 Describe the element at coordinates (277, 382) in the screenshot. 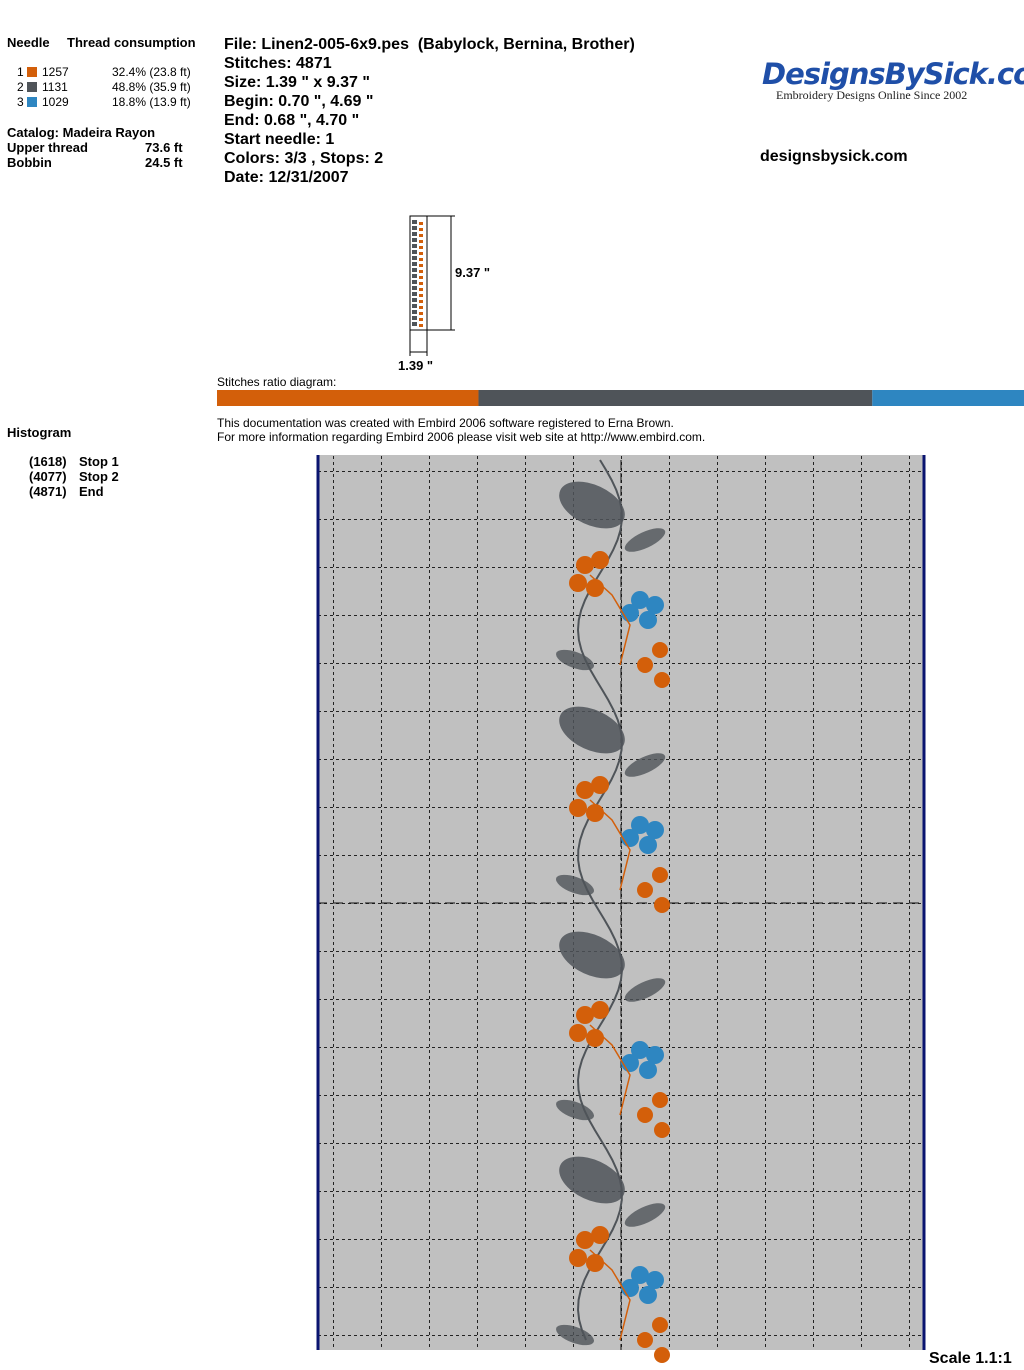

I see `ratio-title: Stitches ratio diagram:` at that location.